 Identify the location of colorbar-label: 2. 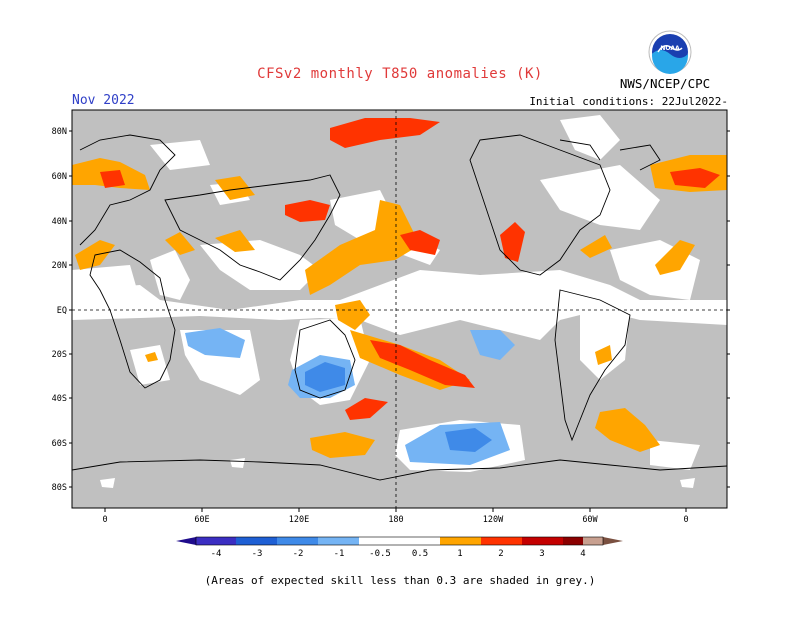
(500, 554).